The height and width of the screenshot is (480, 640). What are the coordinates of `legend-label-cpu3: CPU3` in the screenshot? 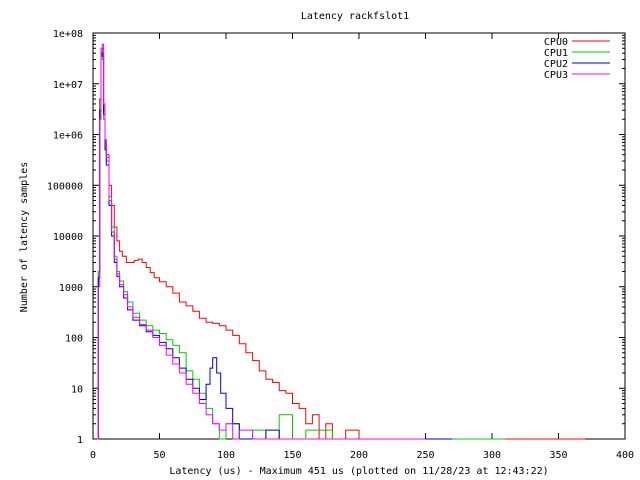 It's located at (556, 75).